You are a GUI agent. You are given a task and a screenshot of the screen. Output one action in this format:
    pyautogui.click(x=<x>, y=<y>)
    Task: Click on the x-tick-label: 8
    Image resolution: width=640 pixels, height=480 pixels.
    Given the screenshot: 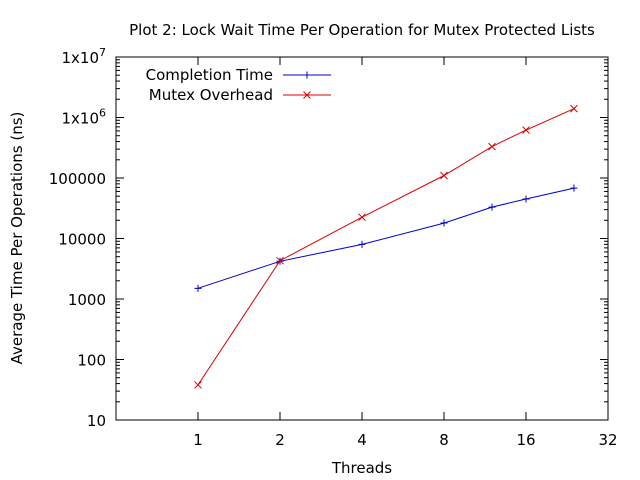 What is the action you would take?
    pyautogui.click(x=444, y=440)
    